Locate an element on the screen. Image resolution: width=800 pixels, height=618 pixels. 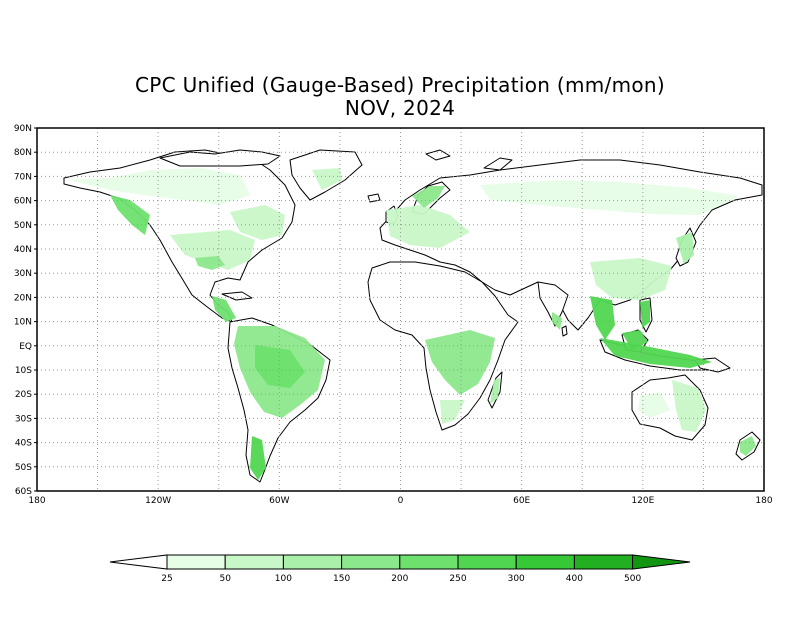
longitude-labels: 180 120W 60W 0 60E 120E 180 is located at coordinates (400, 501).